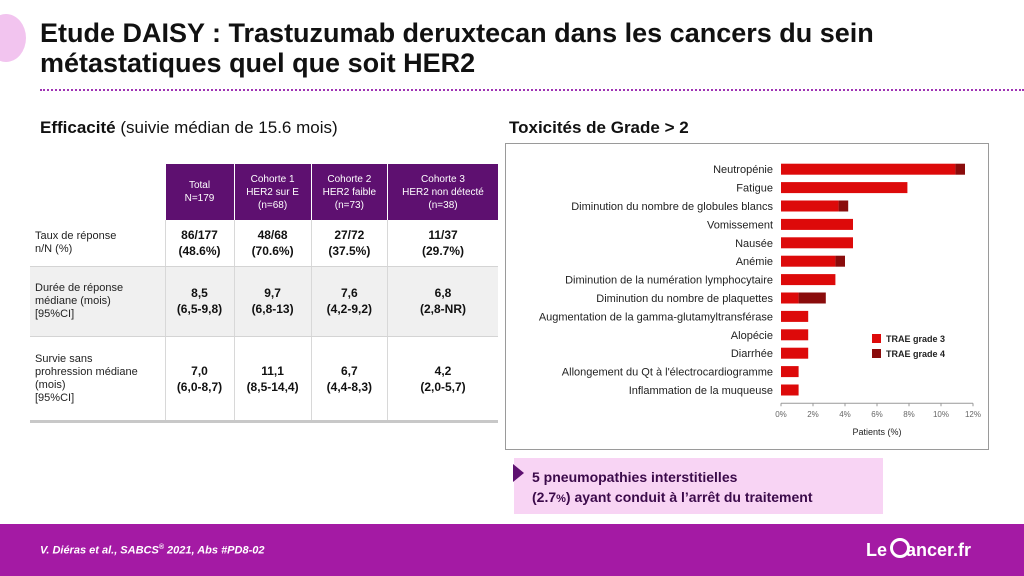 The height and width of the screenshot is (576, 1024). Describe the element at coordinates (915, 354) in the screenshot. I see `legend-entry: TRAE grade 4` at that location.